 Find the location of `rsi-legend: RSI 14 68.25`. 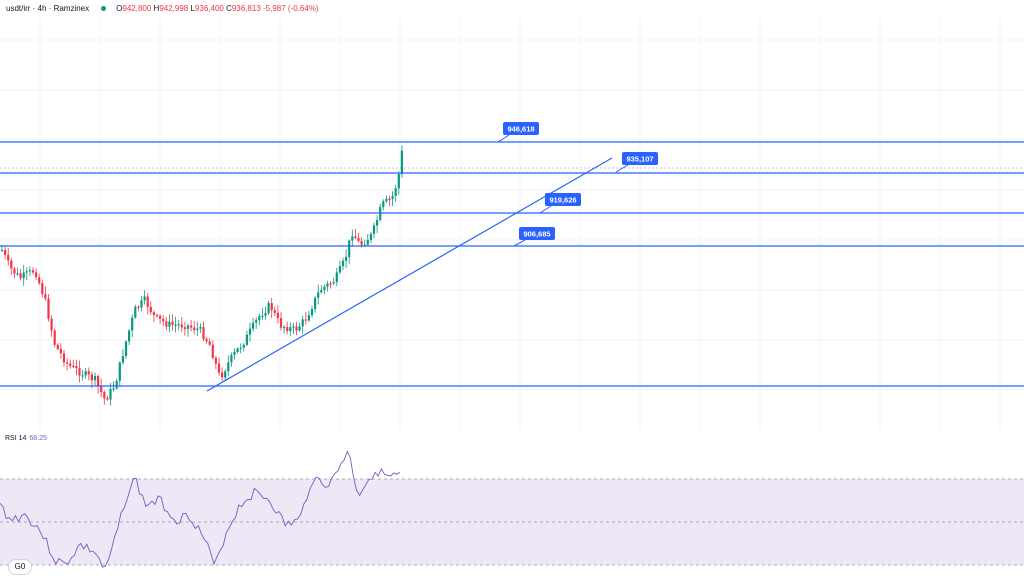

rsi-legend: RSI 14 68.25 is located at coordinates (26, 438).